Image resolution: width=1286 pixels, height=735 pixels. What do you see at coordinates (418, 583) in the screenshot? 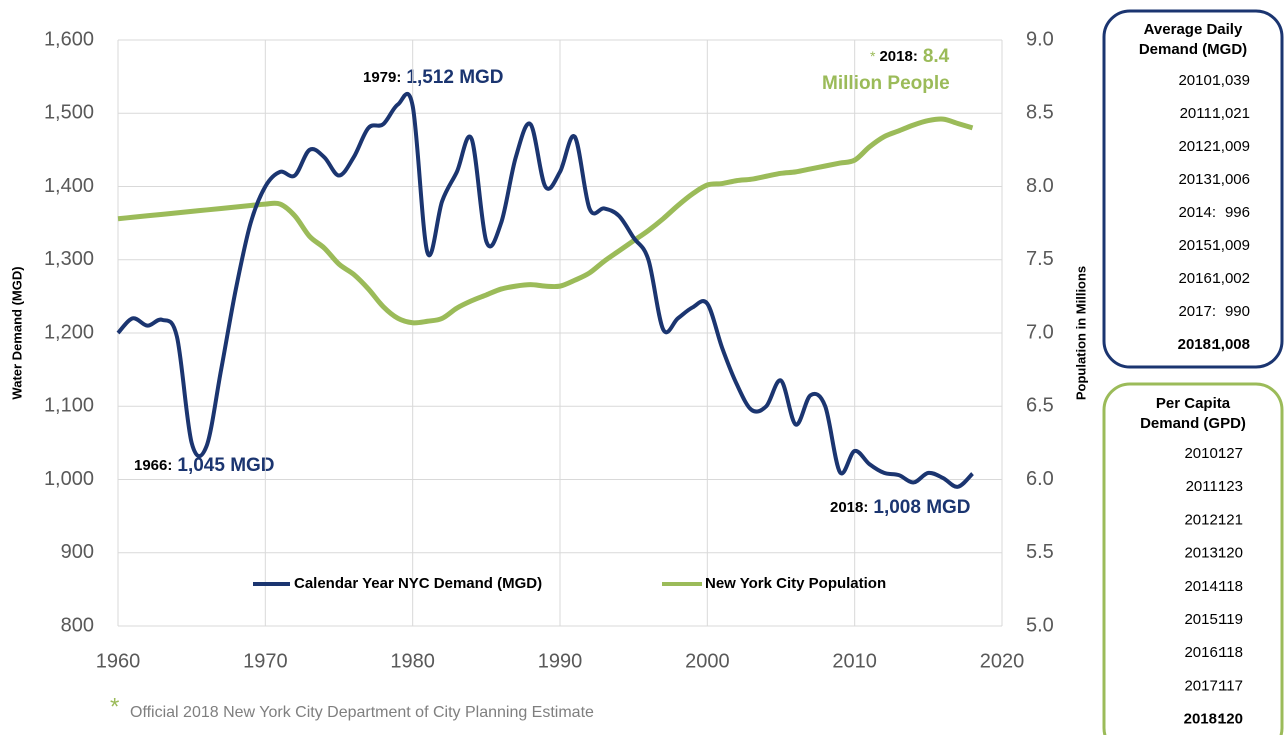
I see `legend-label: Calendar Year NYC Demand (MGD)` at bounding box center [418, 583].